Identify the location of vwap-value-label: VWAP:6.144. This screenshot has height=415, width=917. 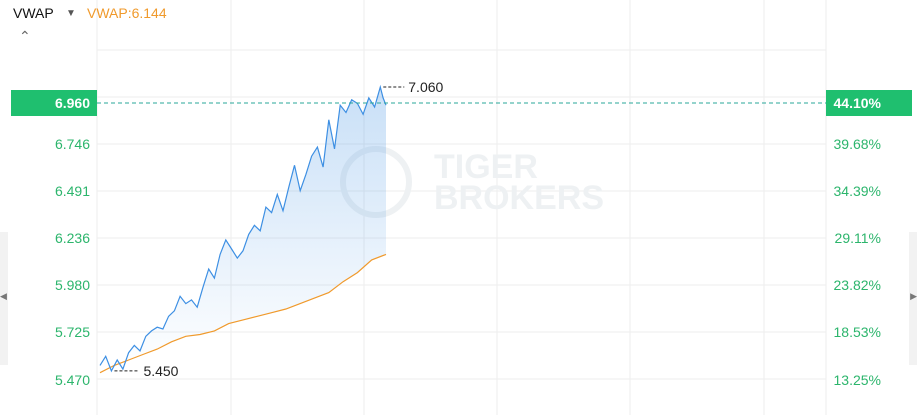
(127, 13).